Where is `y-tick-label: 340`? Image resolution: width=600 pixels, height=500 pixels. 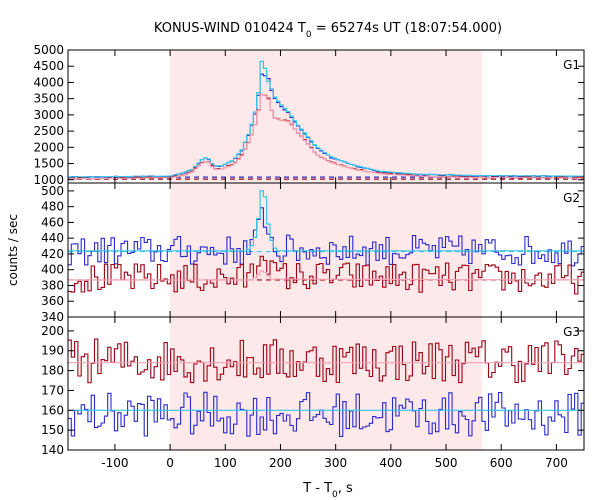
y-tick-label: 340 is located at coordinates (52, 317).